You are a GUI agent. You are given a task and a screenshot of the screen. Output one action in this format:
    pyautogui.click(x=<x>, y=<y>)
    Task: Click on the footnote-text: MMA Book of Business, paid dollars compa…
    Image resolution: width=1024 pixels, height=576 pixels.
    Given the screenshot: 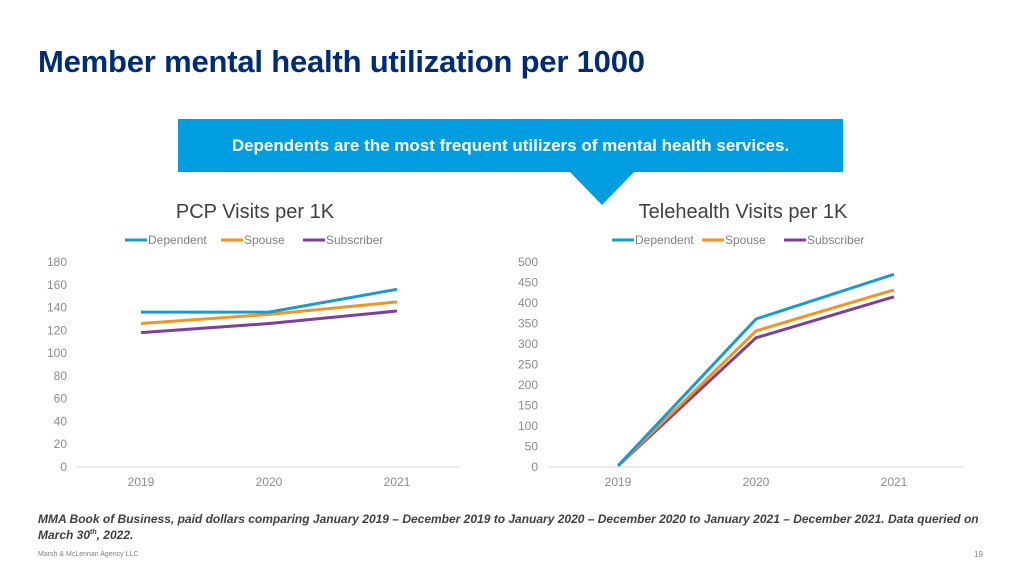 What is the action you would take?
    pyautogui.click(x=508, y=527)
    